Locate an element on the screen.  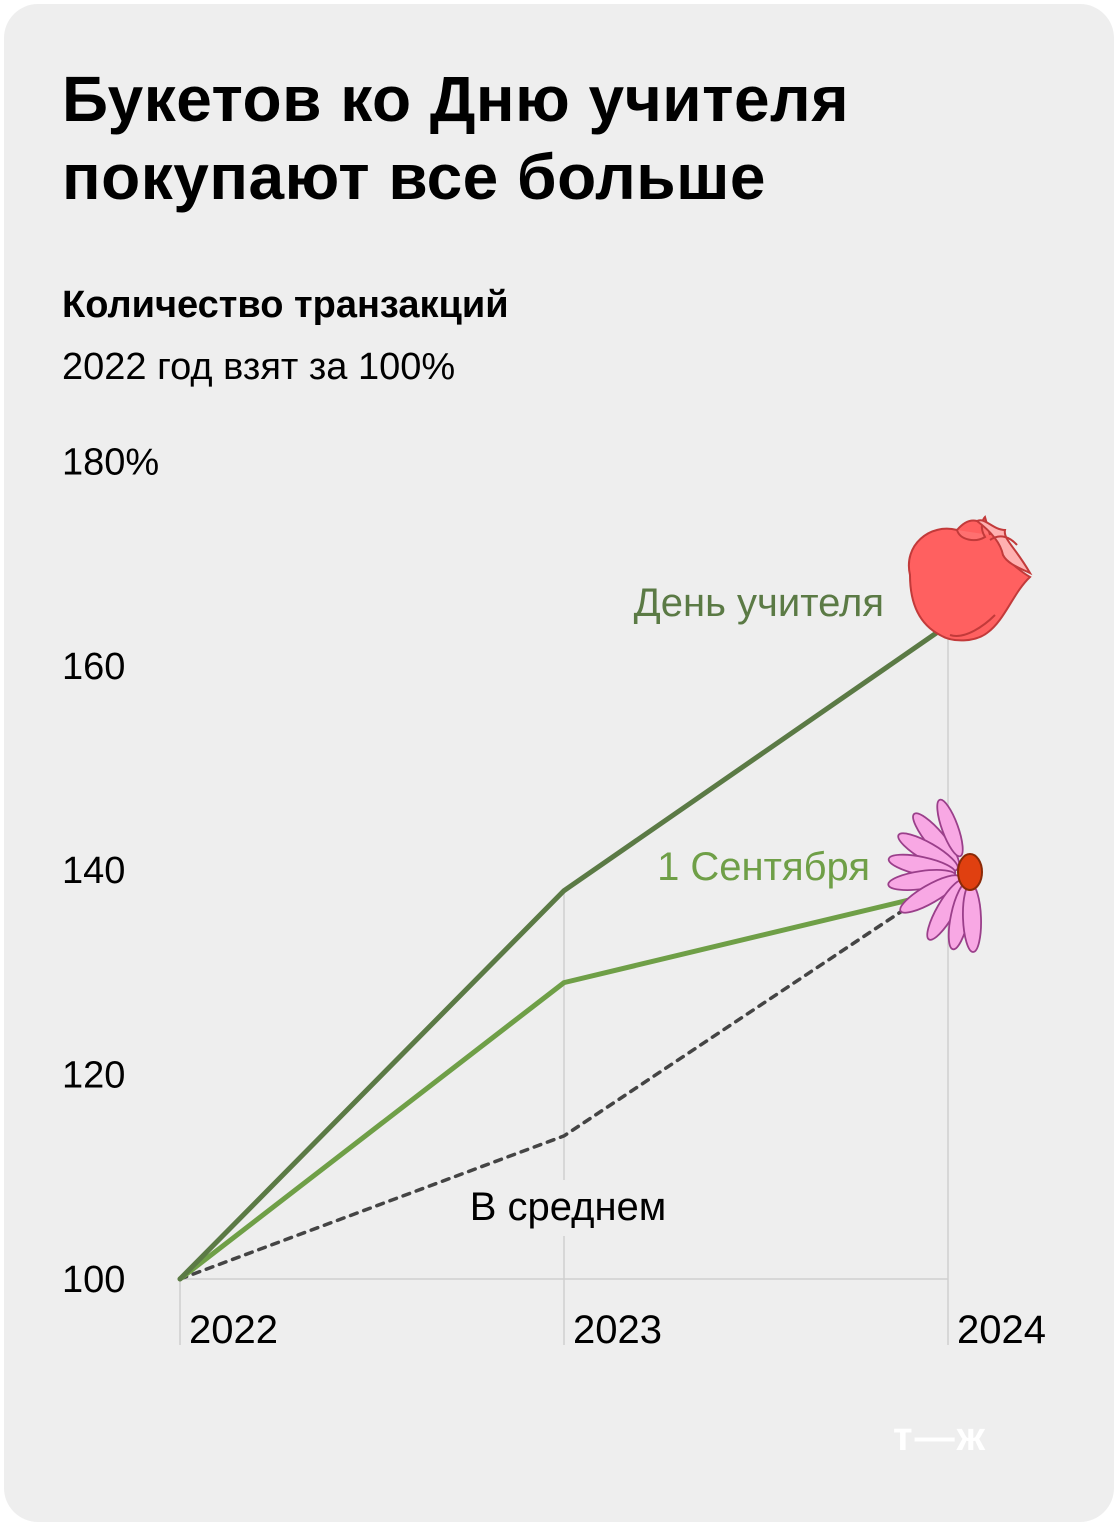
label-backdrop is located at coordinates (568, 1208).